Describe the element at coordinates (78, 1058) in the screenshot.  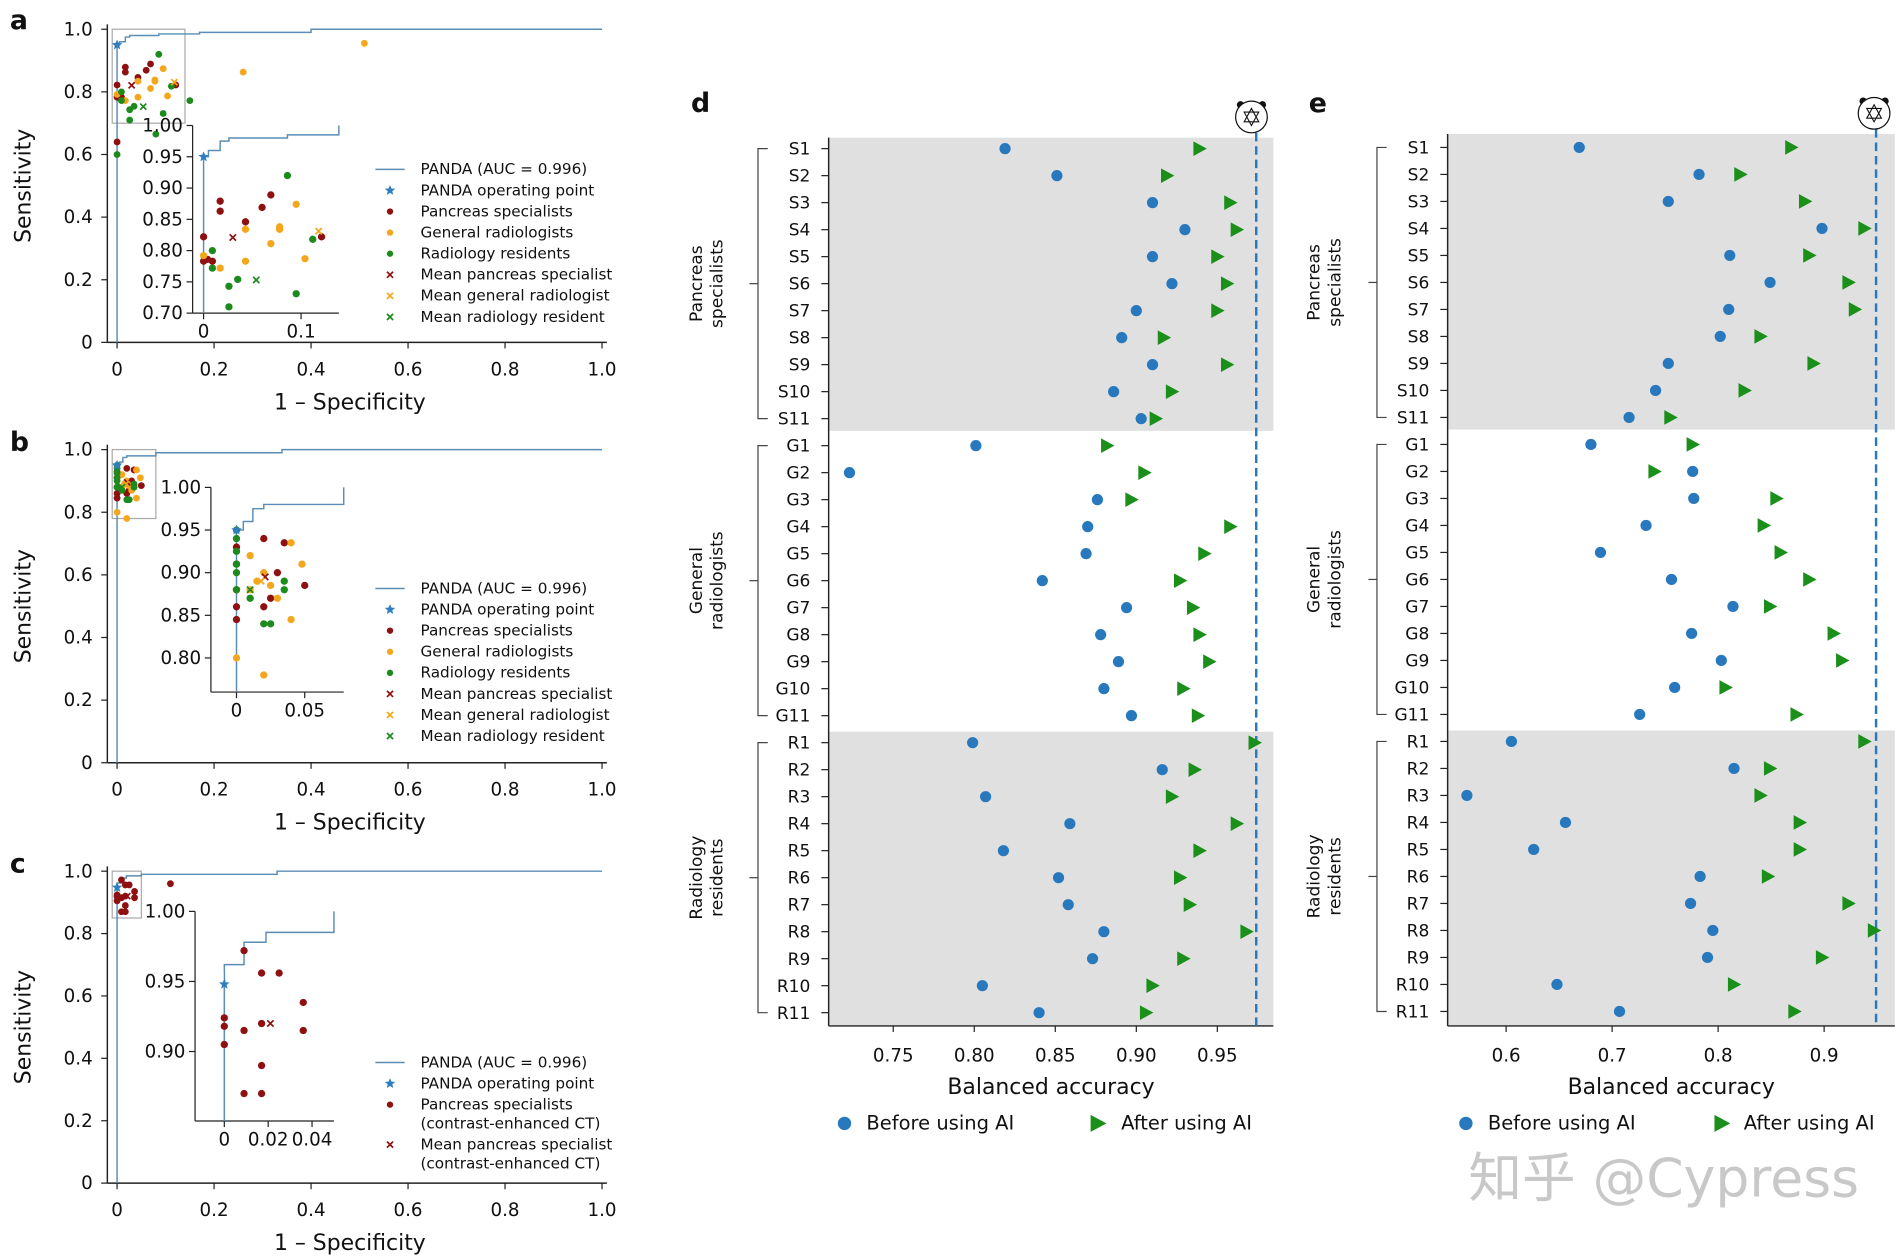
I see `y-tick-label: 0.4` at that location.